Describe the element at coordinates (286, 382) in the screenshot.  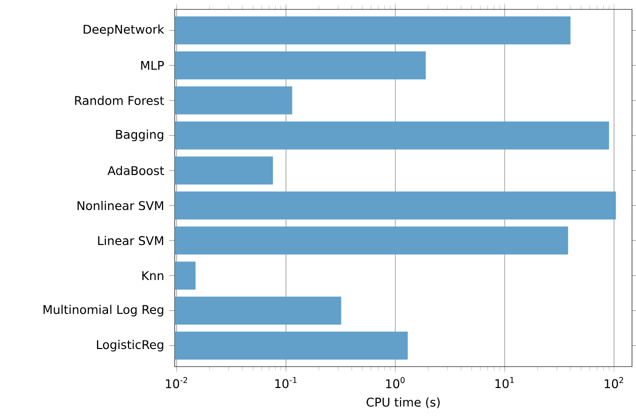
I see `x-tick-label: 10$^{-1}$` at that location.